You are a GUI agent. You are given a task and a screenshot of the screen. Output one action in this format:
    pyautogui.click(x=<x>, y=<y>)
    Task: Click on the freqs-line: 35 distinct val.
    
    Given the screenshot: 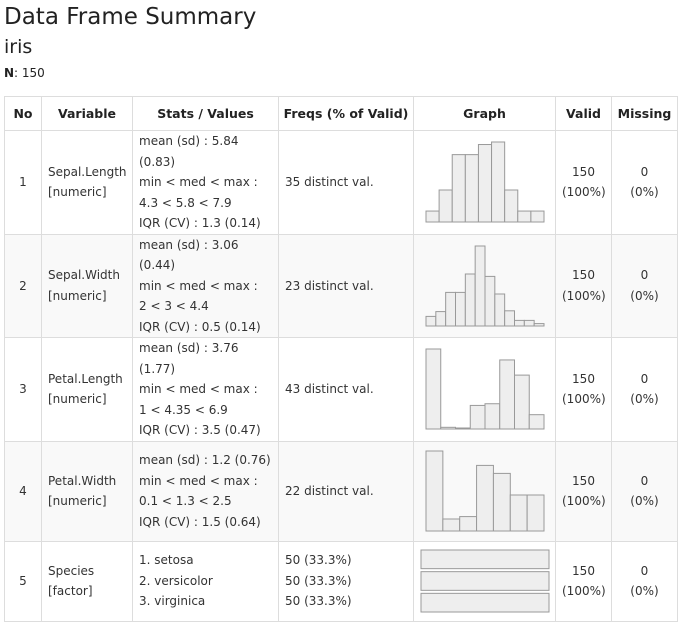 What is the action you would take?
    pyautogui.click(x=329, y=182)
    